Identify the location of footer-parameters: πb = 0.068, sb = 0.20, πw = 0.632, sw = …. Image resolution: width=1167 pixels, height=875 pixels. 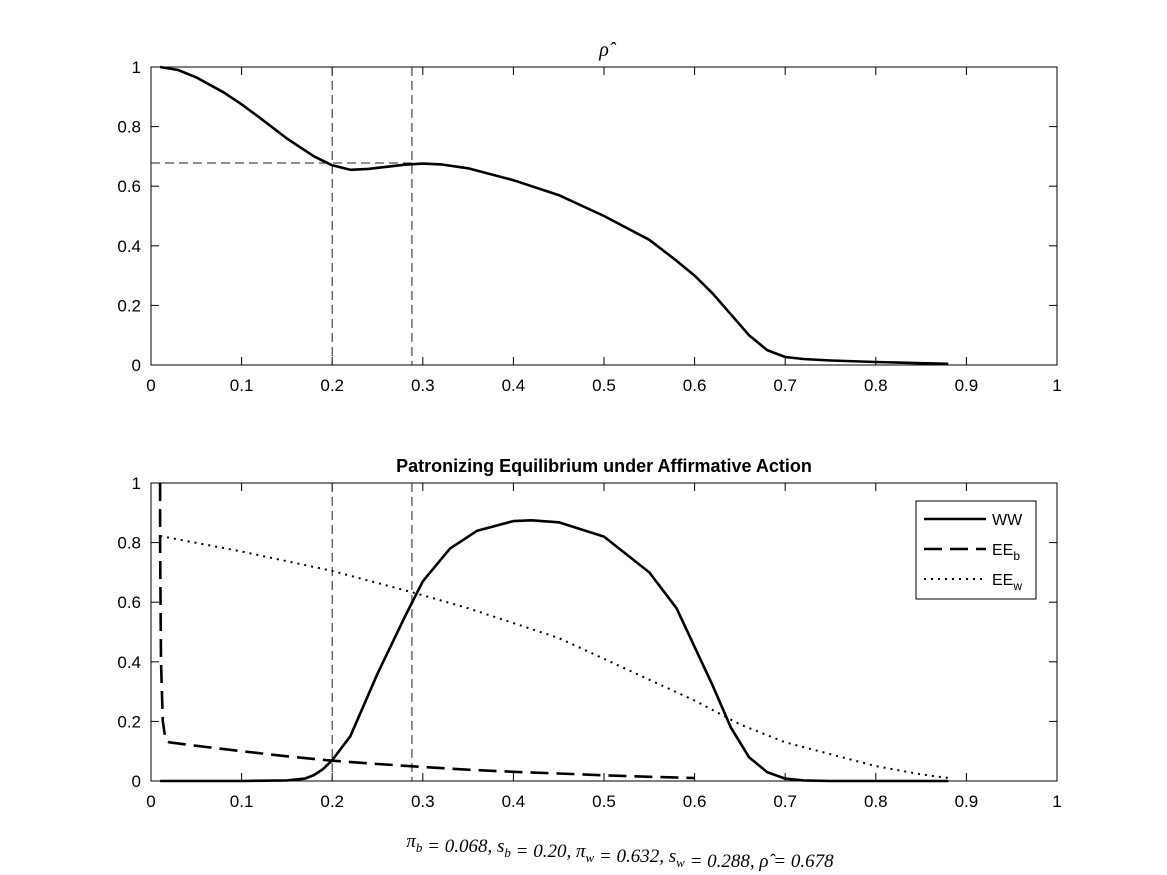
(620, 851).